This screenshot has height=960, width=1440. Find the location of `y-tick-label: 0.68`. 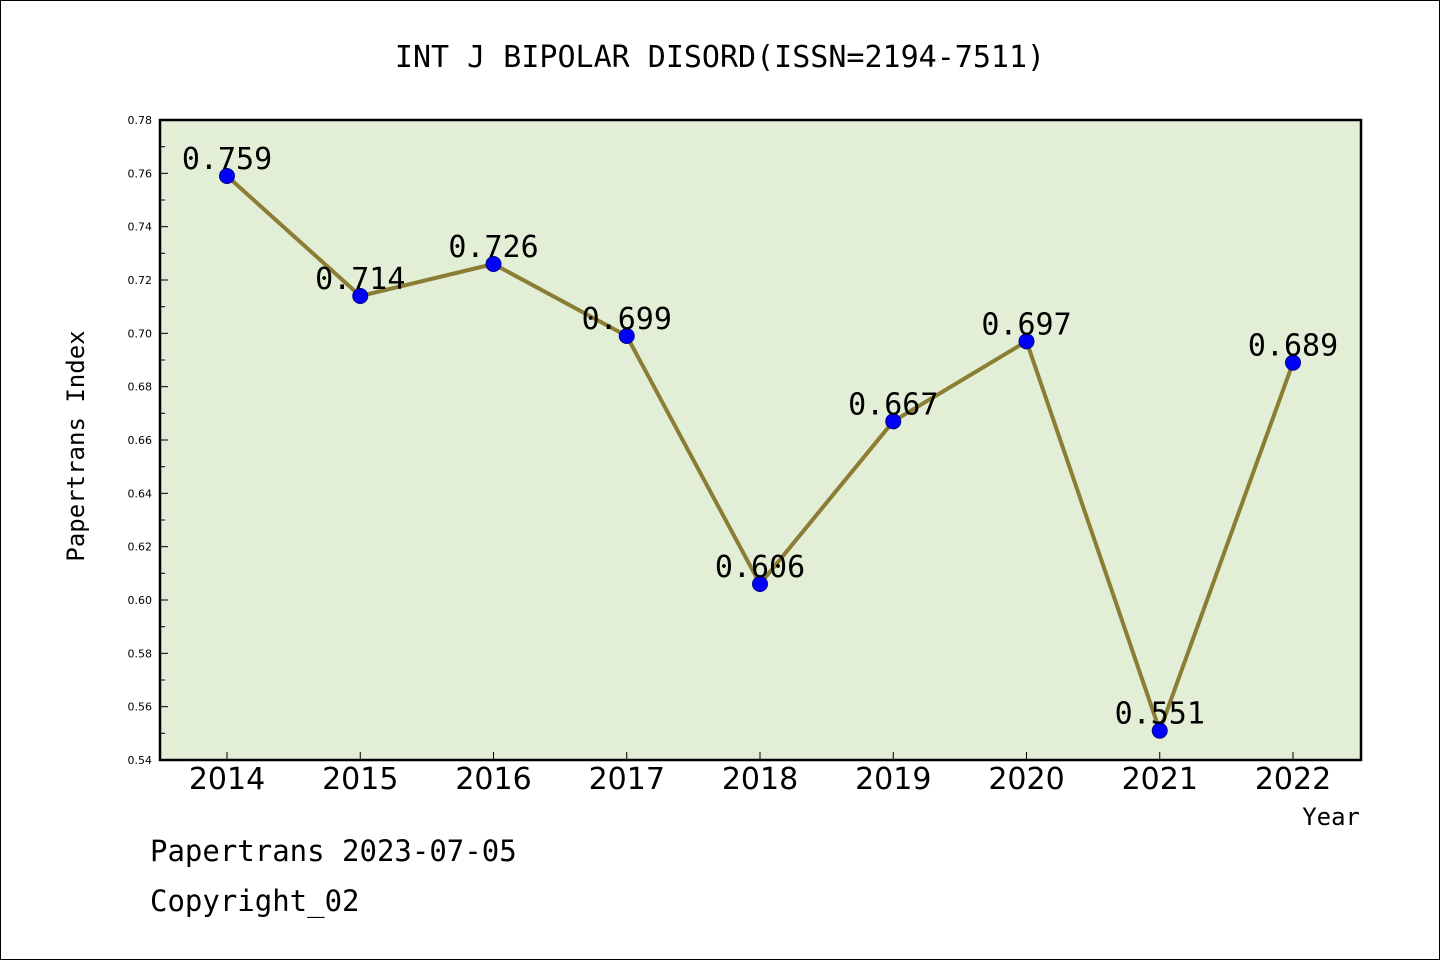

y-tick-label: 0.68 is located at coordinates (140, 387).